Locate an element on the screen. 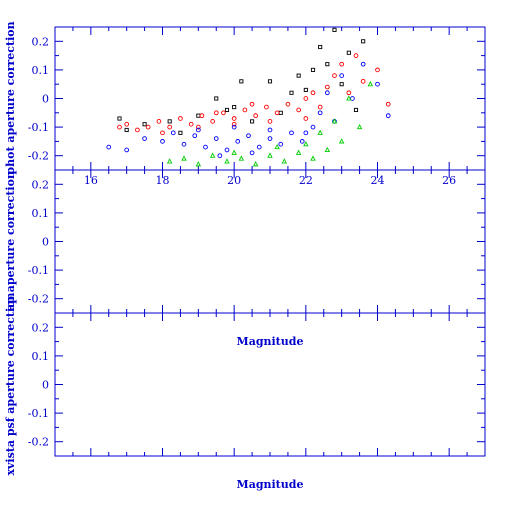 This screenshot has width=512, height=512. x-tick-label: 26 is located at coordinates (449, 180).